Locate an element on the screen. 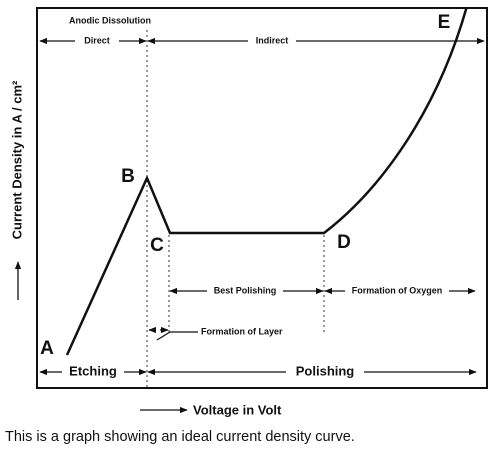 Image resolution: width=498 pixels, height=452 pixels. indirect-label: Indirect is located at coordinates (272, 40).